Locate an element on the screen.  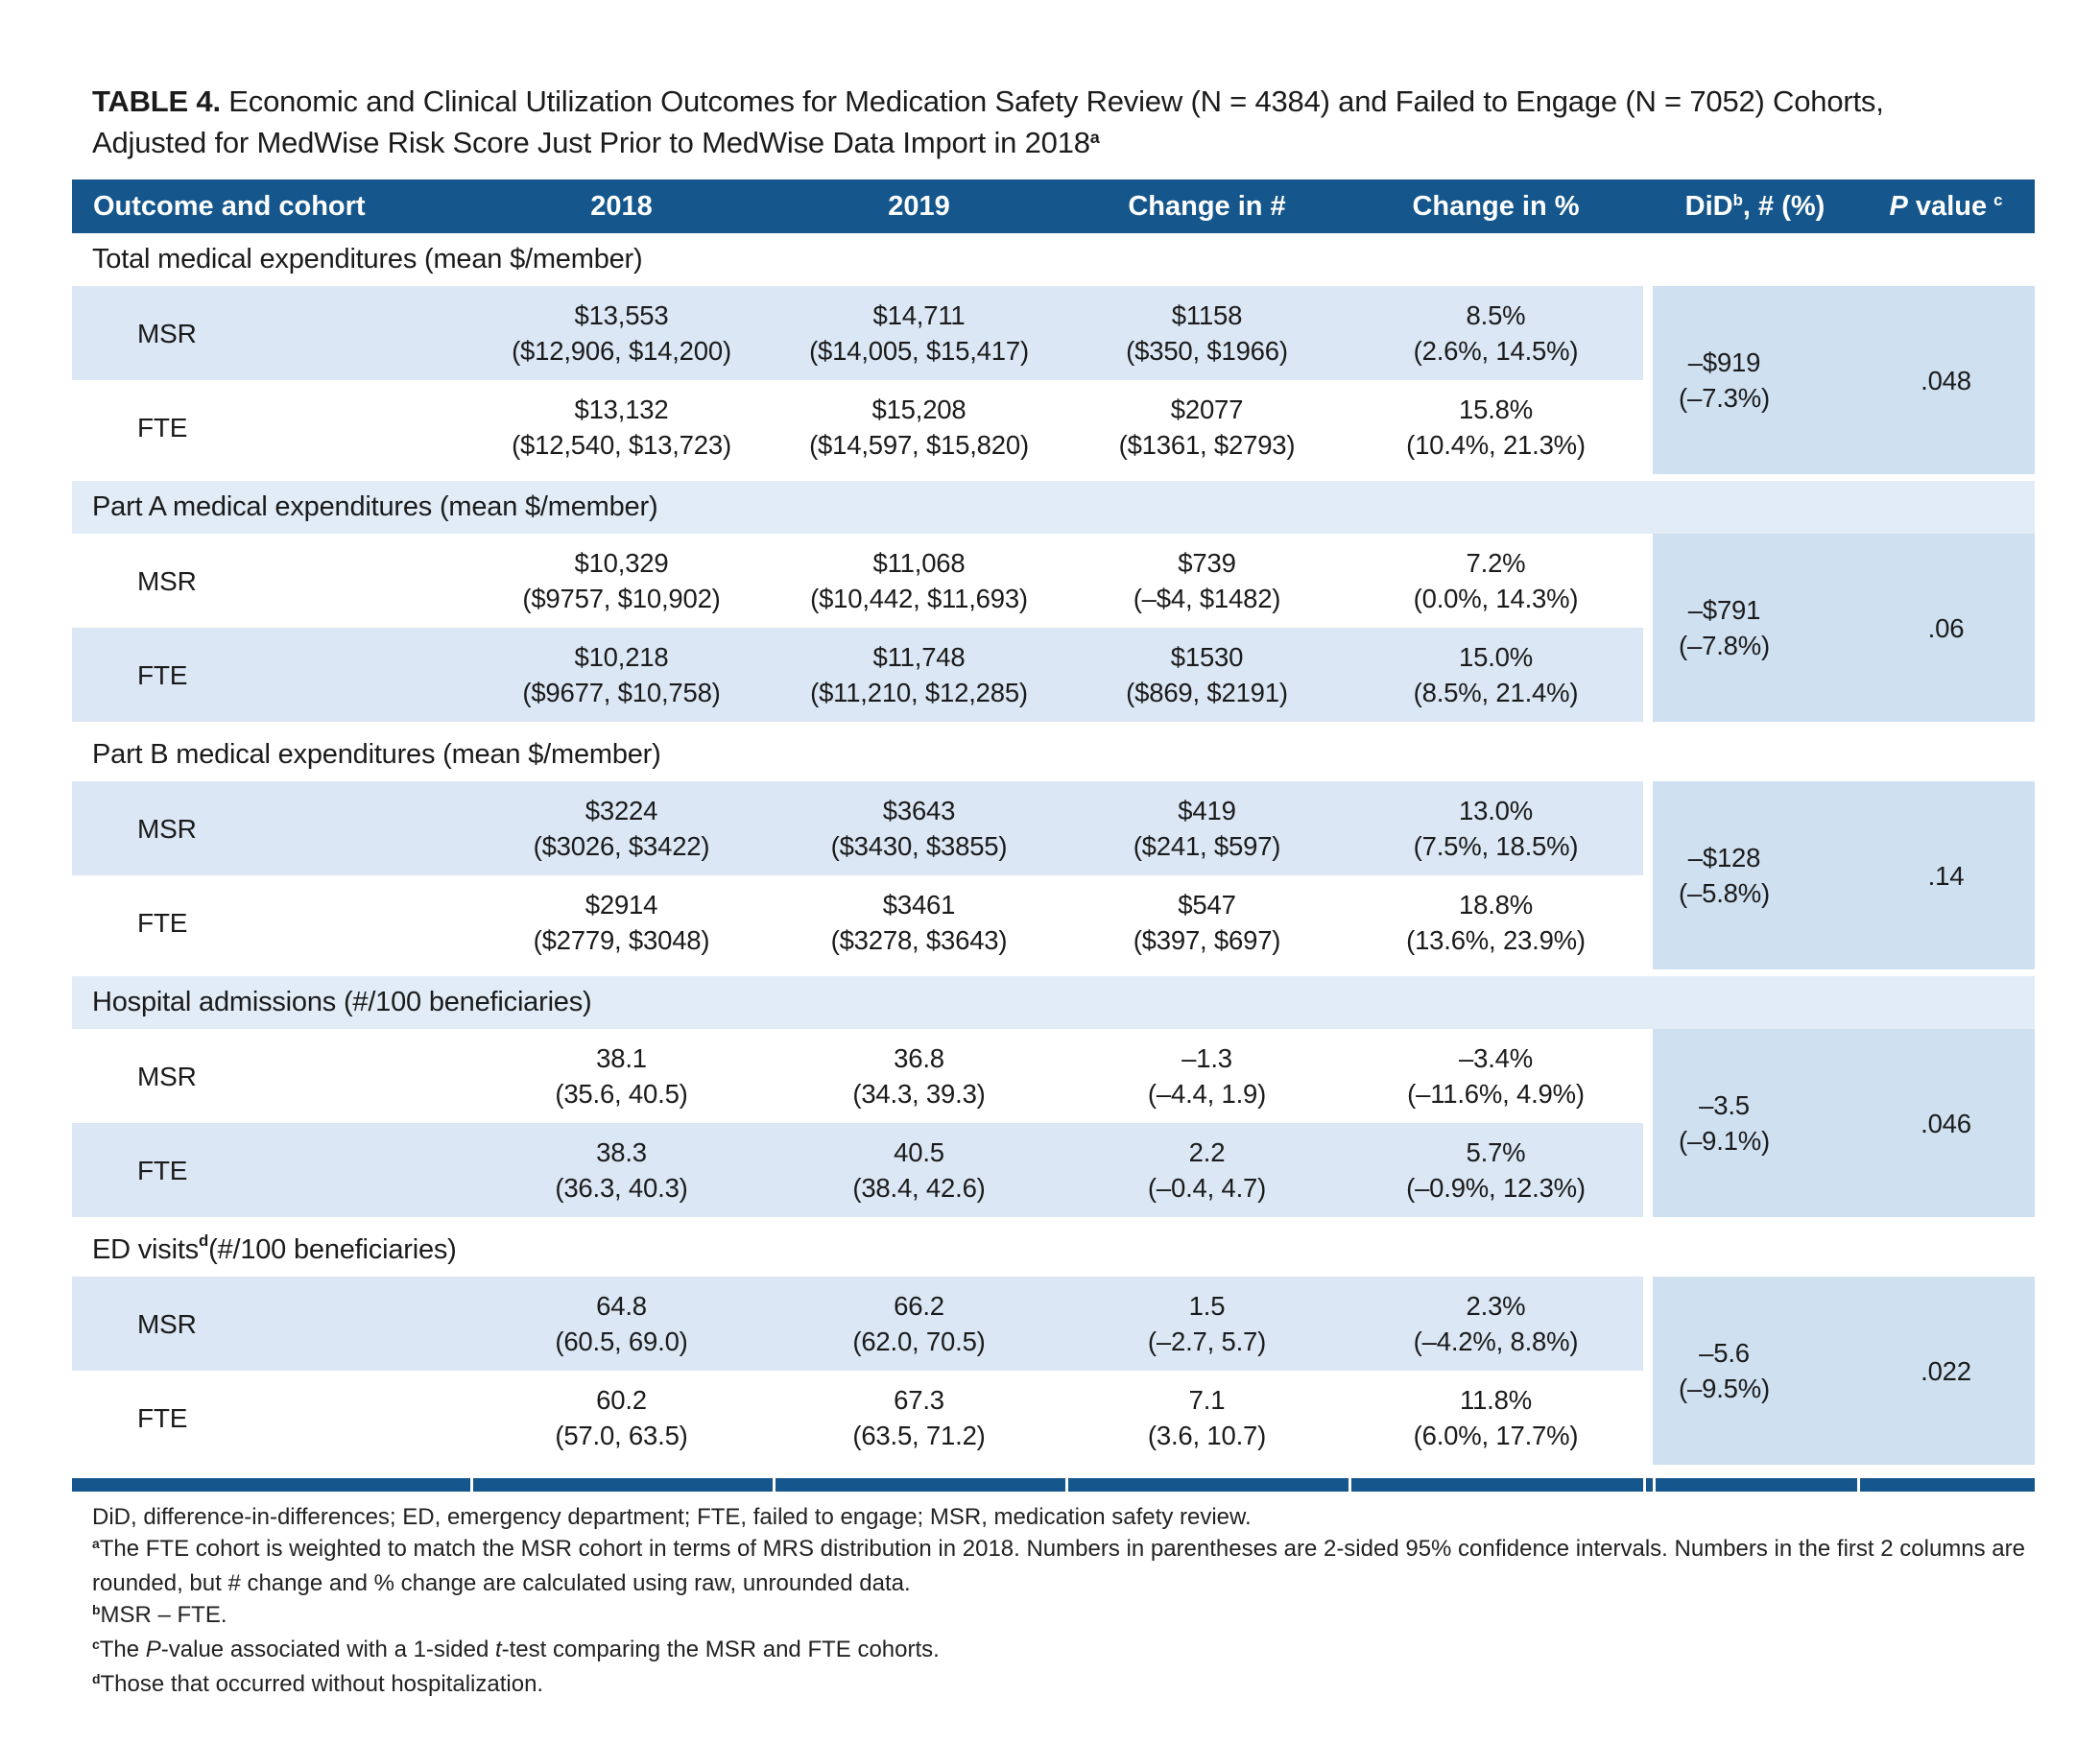
col-header-change-num: Change in # is located at coordinates (1207, 206).